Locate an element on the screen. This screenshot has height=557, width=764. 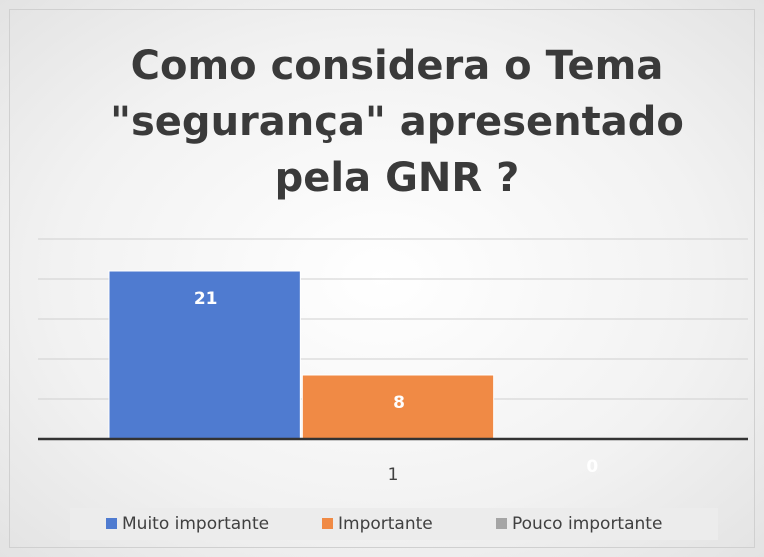
x-tick-label: 1 is located at coordinates (393, 475).